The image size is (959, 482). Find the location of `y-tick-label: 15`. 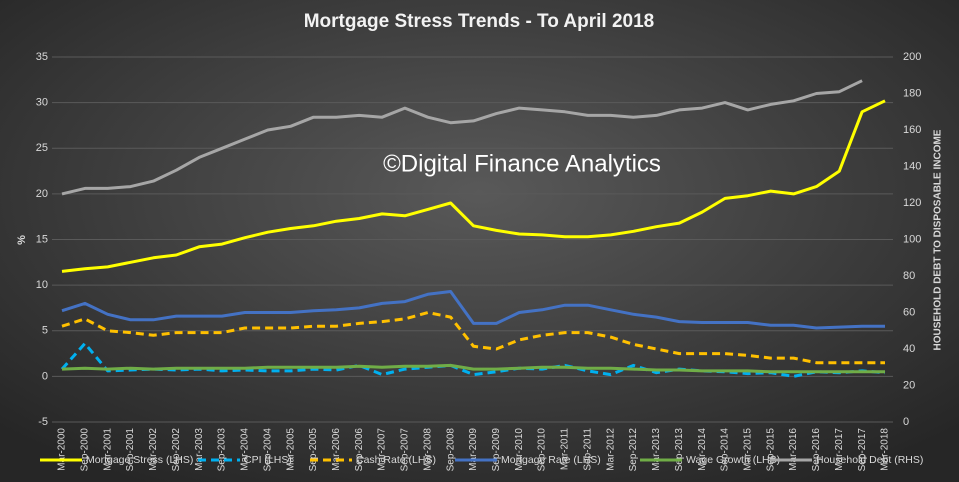

y-tick-label: 15 is located at coordinates (42, 239).